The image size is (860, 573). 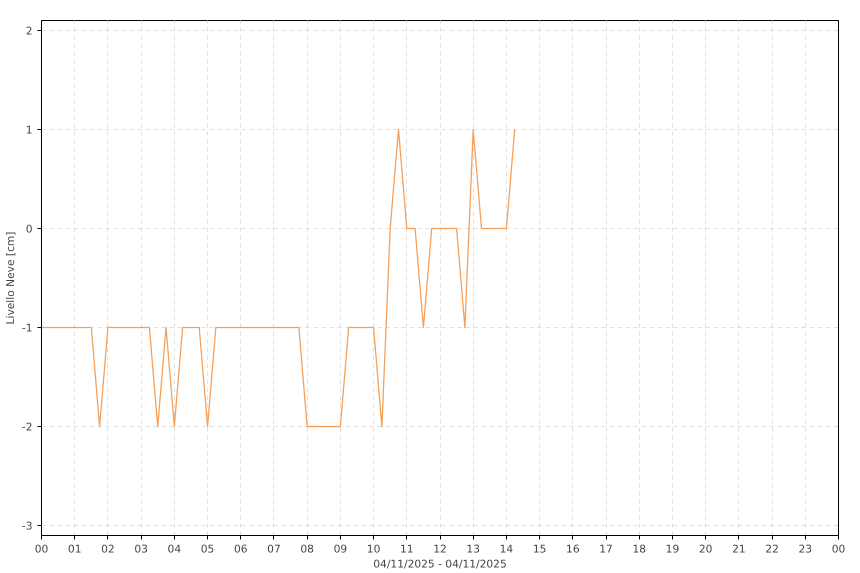 What do you see at coordinates (639, 549) in the screenshot?
I see `x-tick-label: 18` at bounding box center [639, 549].